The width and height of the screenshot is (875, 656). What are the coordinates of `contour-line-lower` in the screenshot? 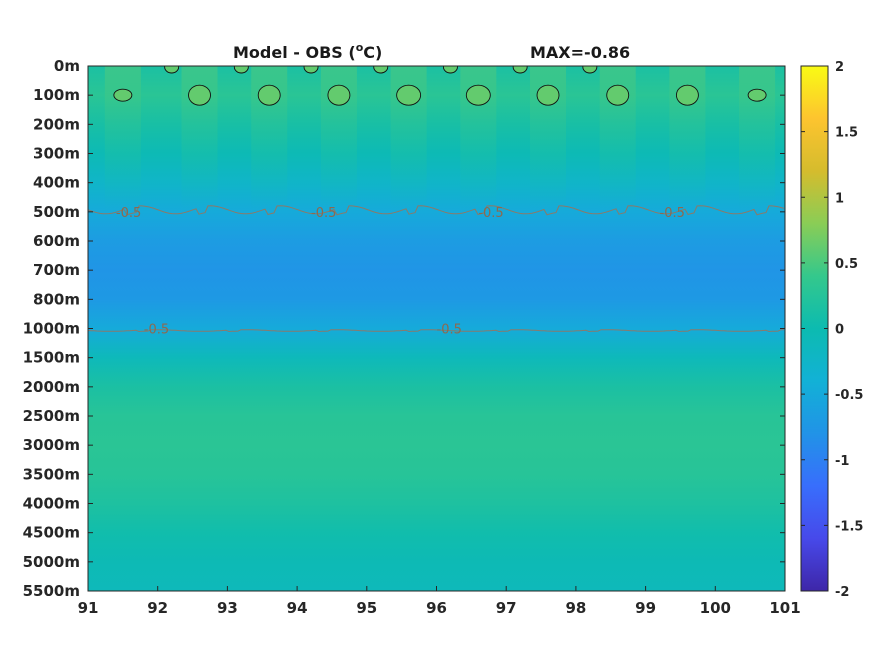 It's located at (436, 331).